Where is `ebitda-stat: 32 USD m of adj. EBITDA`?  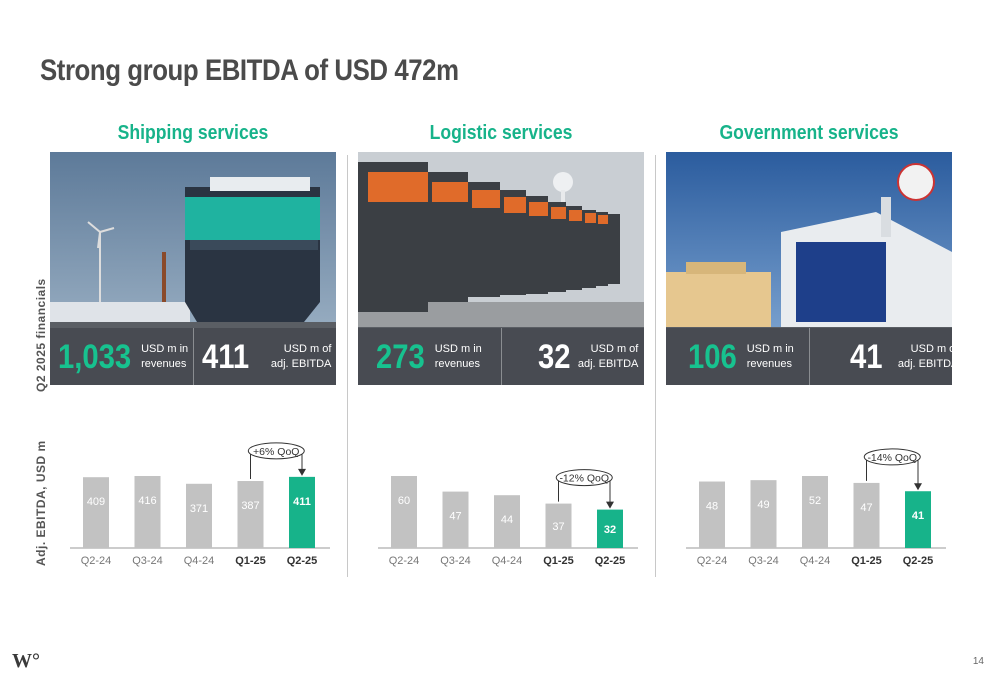
ebitda-stat: 32 USD m of adj. EBITDA is located at coordinates (572, 356).